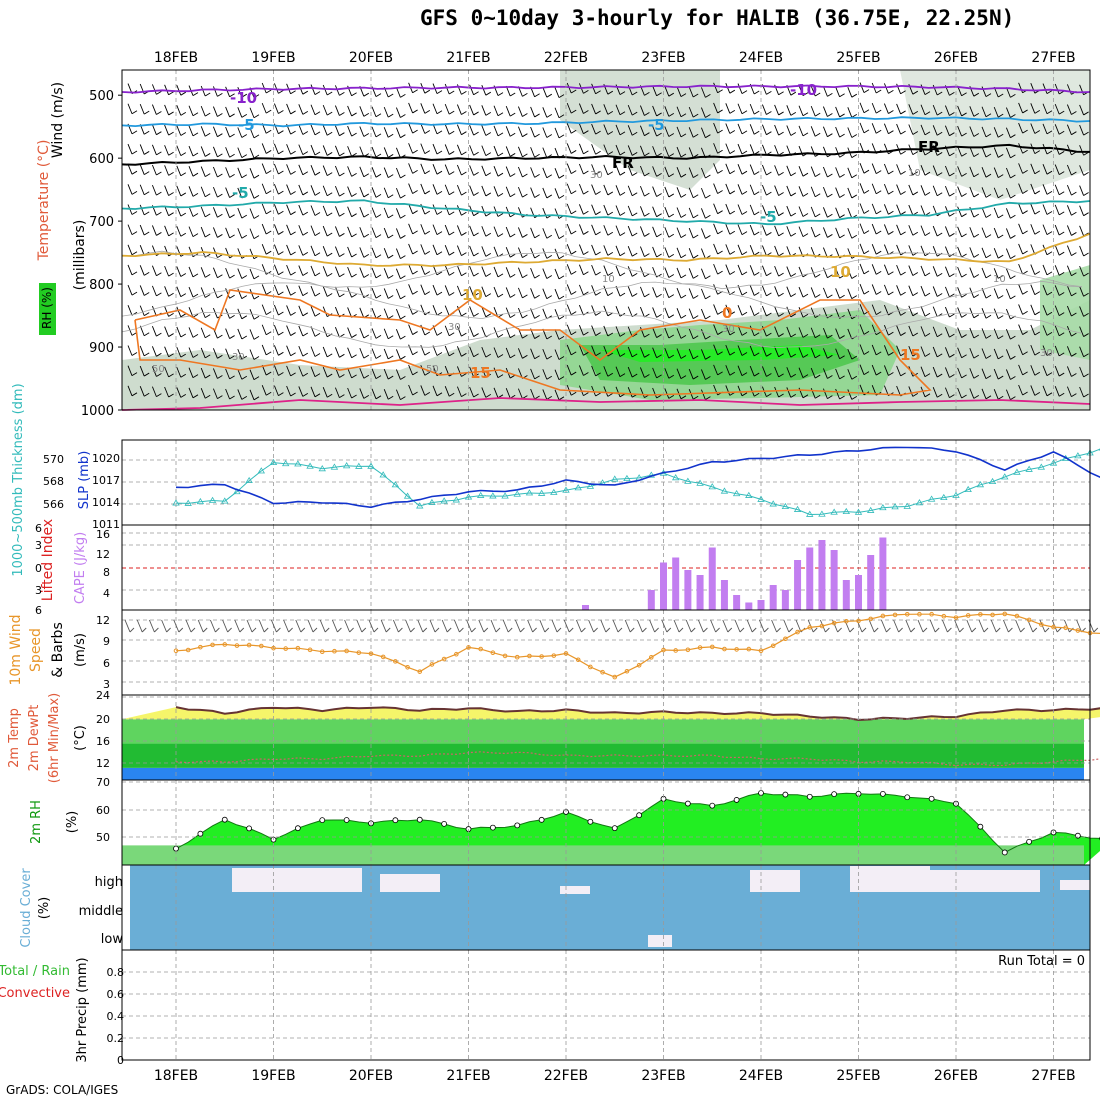 The image size is (1100, 1100). I want to click on wind-speed-marker, so click(797, 632).